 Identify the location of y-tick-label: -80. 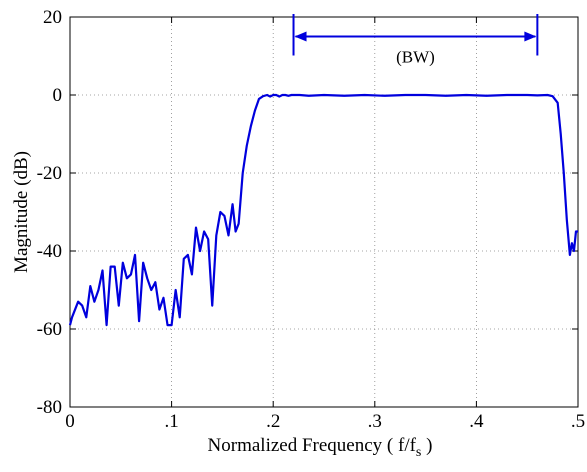
(49, 407).